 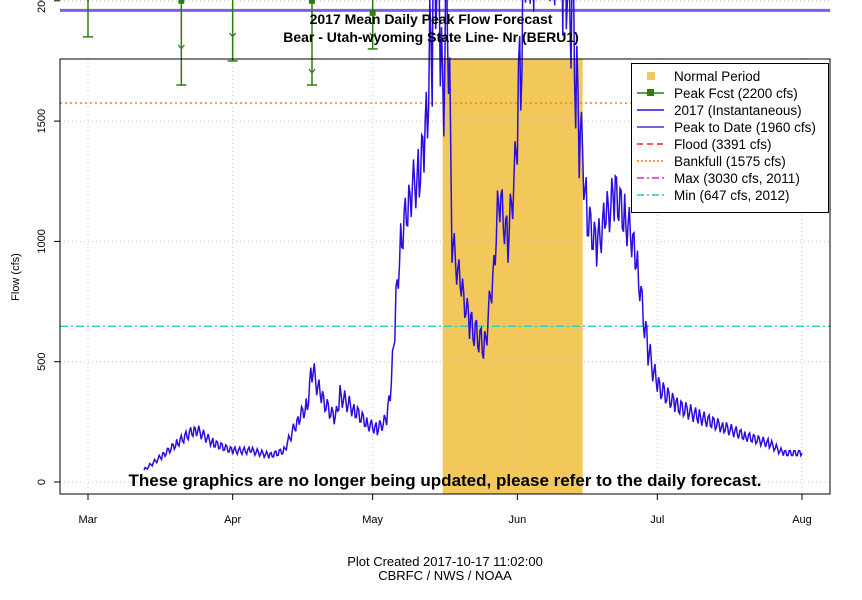 What do you see at coordinates (42, 121) in the screenshot?
I see `y-tick-label: 1500` at bounding box center [42, 121].